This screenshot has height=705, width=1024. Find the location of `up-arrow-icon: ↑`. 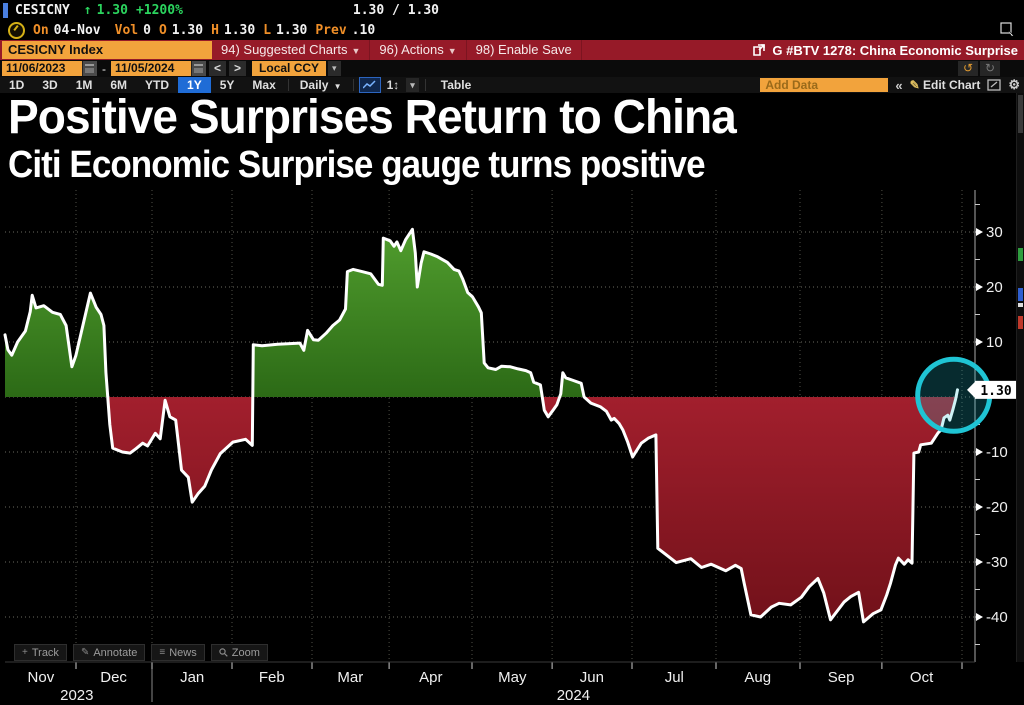

up-arrow-icon: ↑ is located at coordinates (87, 10).